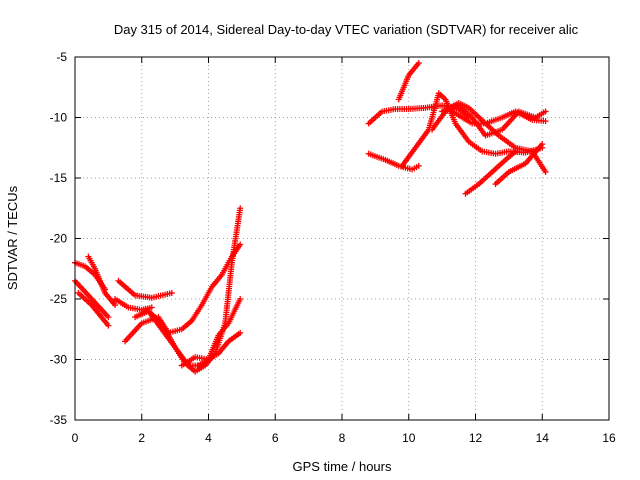  What do you see at coordinates (275, 438) in the screenshot?
I see `x-tick-label: 6` at bounding box center [275, 438].